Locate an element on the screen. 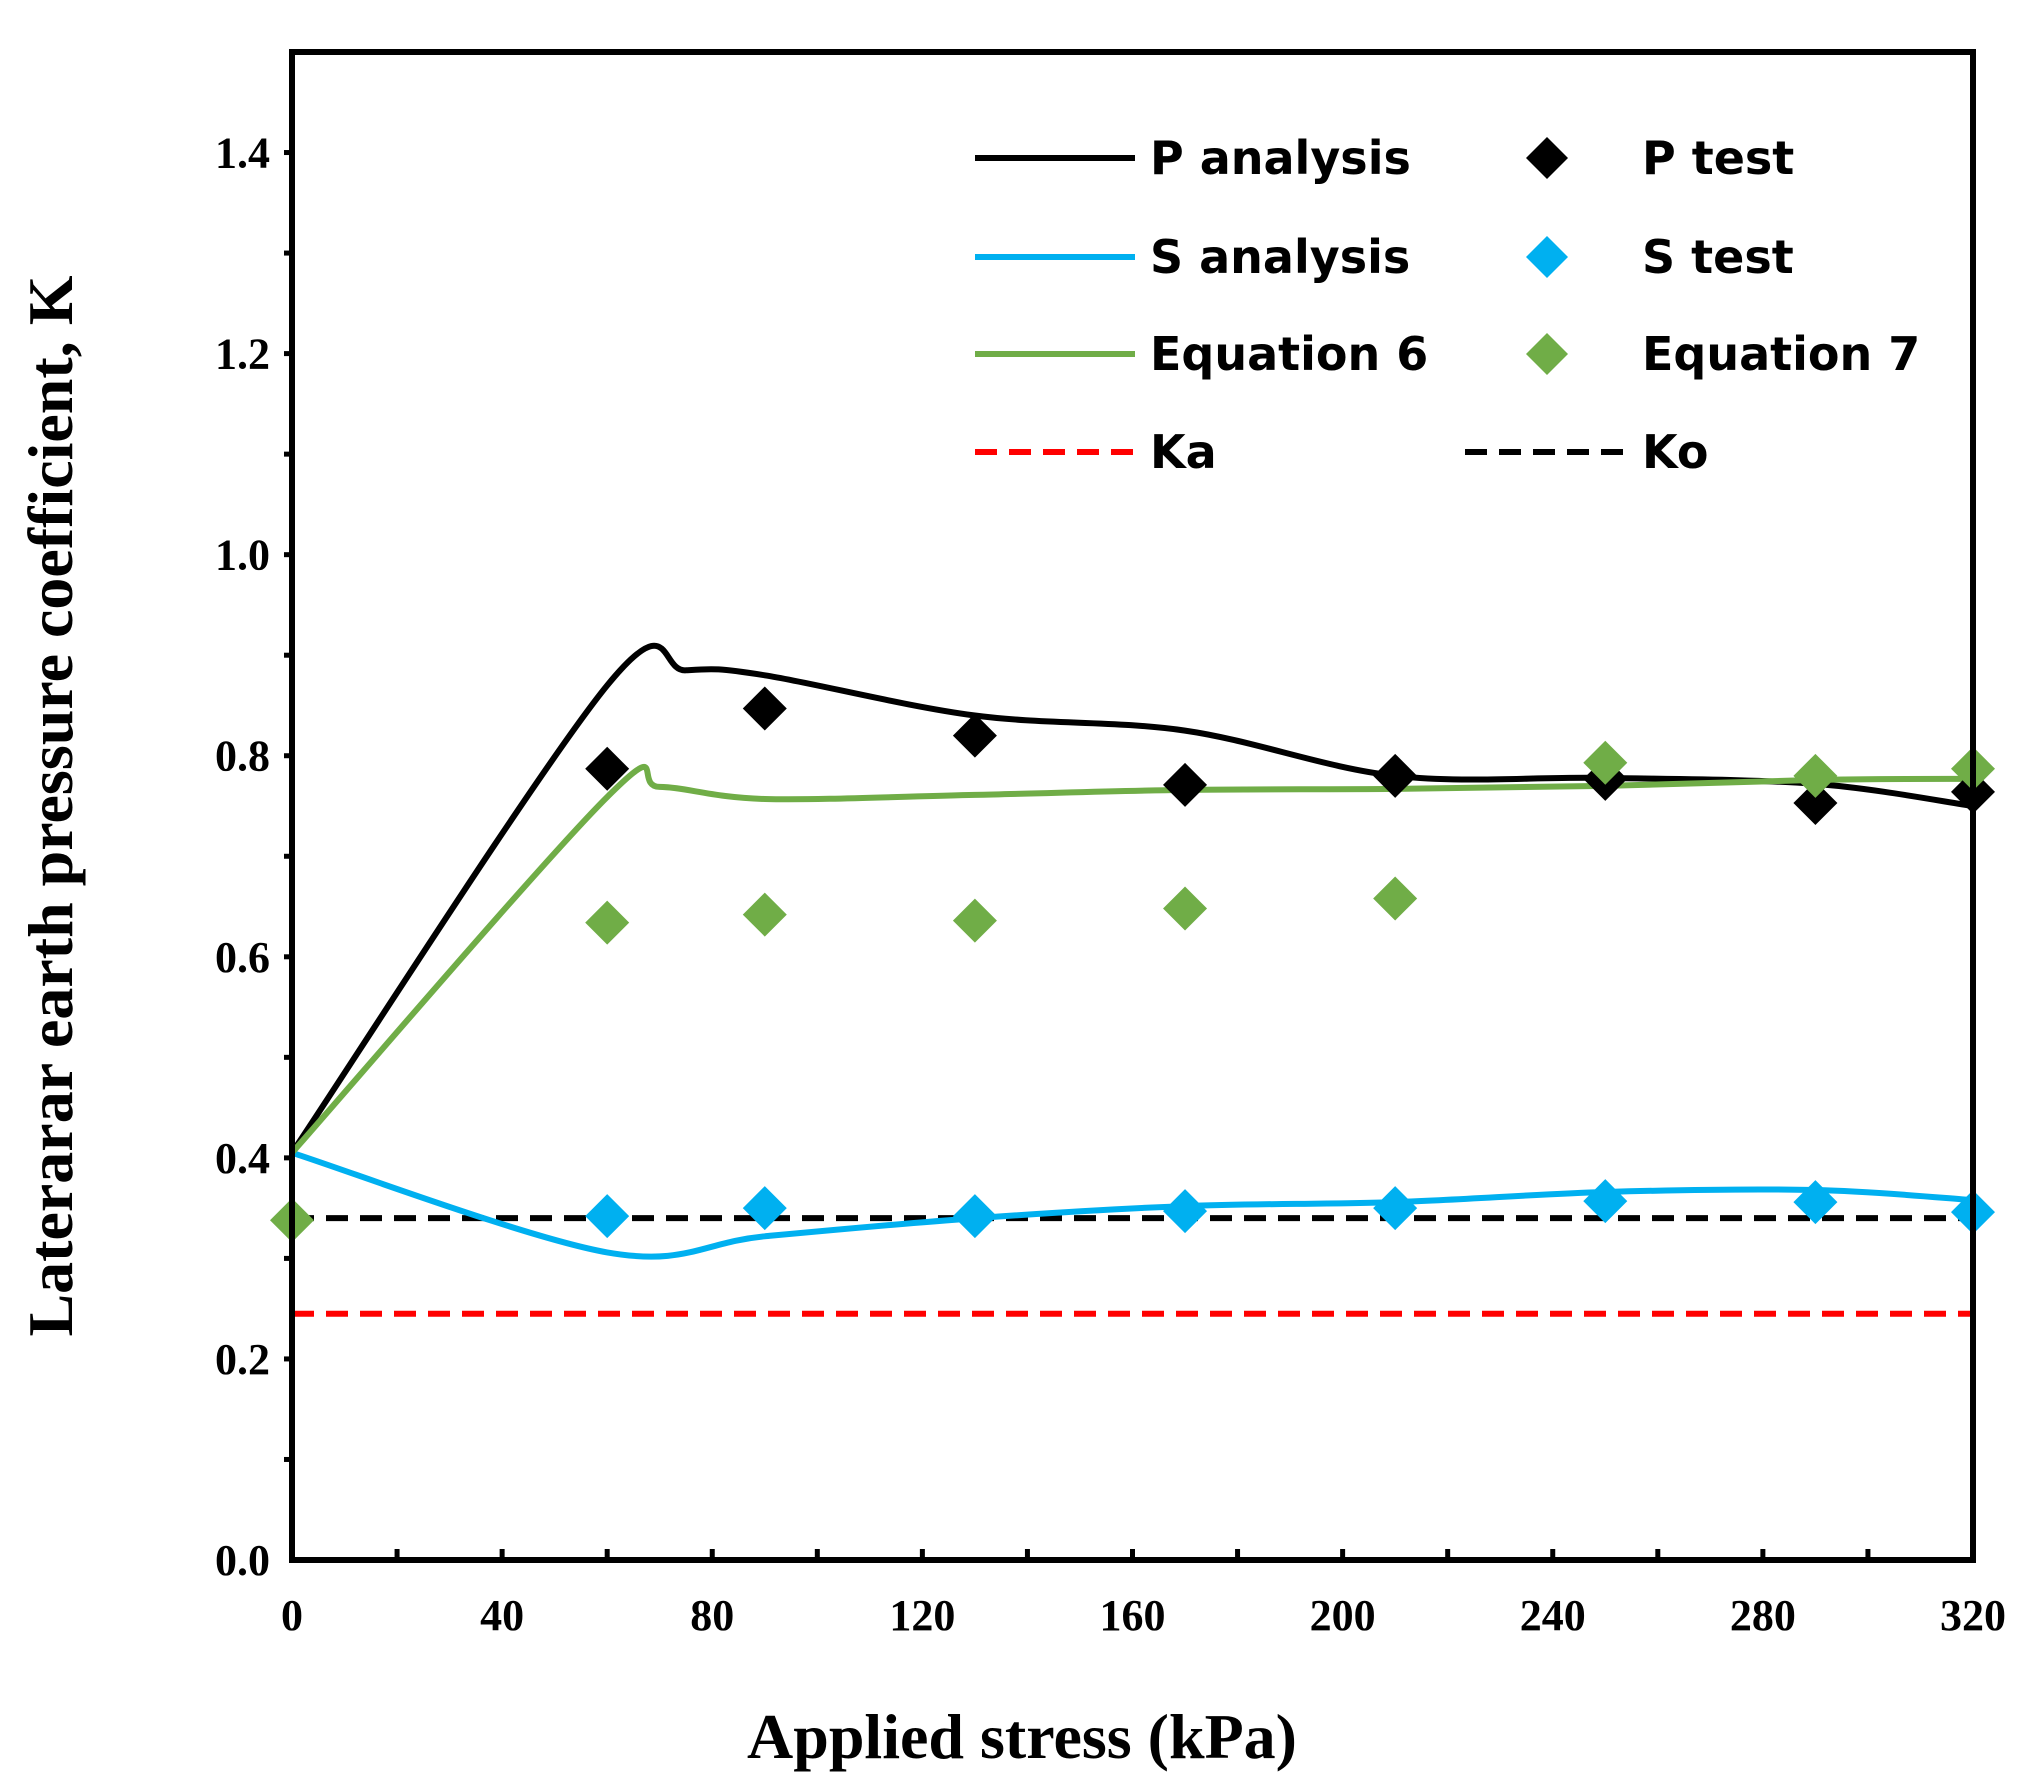 The width and height of the screenshot is (2033, 1786). legend-equation-7-swatch is located at coordinates (1547, 354).